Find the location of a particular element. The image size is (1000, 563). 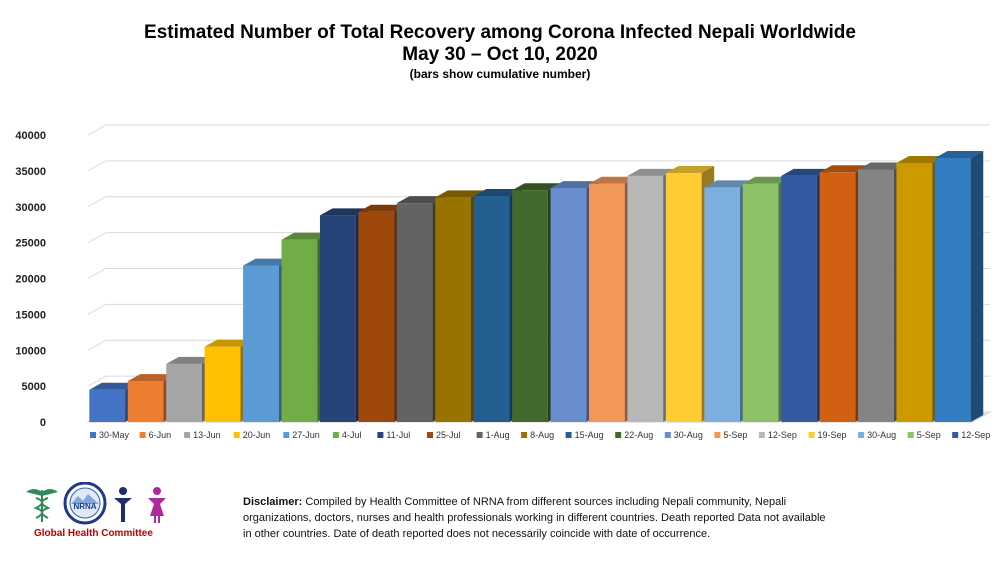

legend-item: 25-Jul is located at coordinates (444, 435).